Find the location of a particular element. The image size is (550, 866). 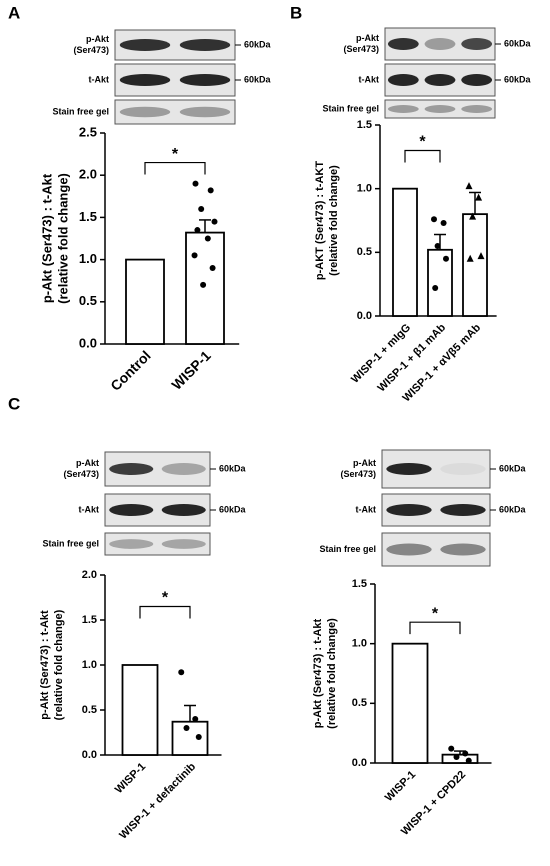

panel-label: A is located at coordinates (14, 12).